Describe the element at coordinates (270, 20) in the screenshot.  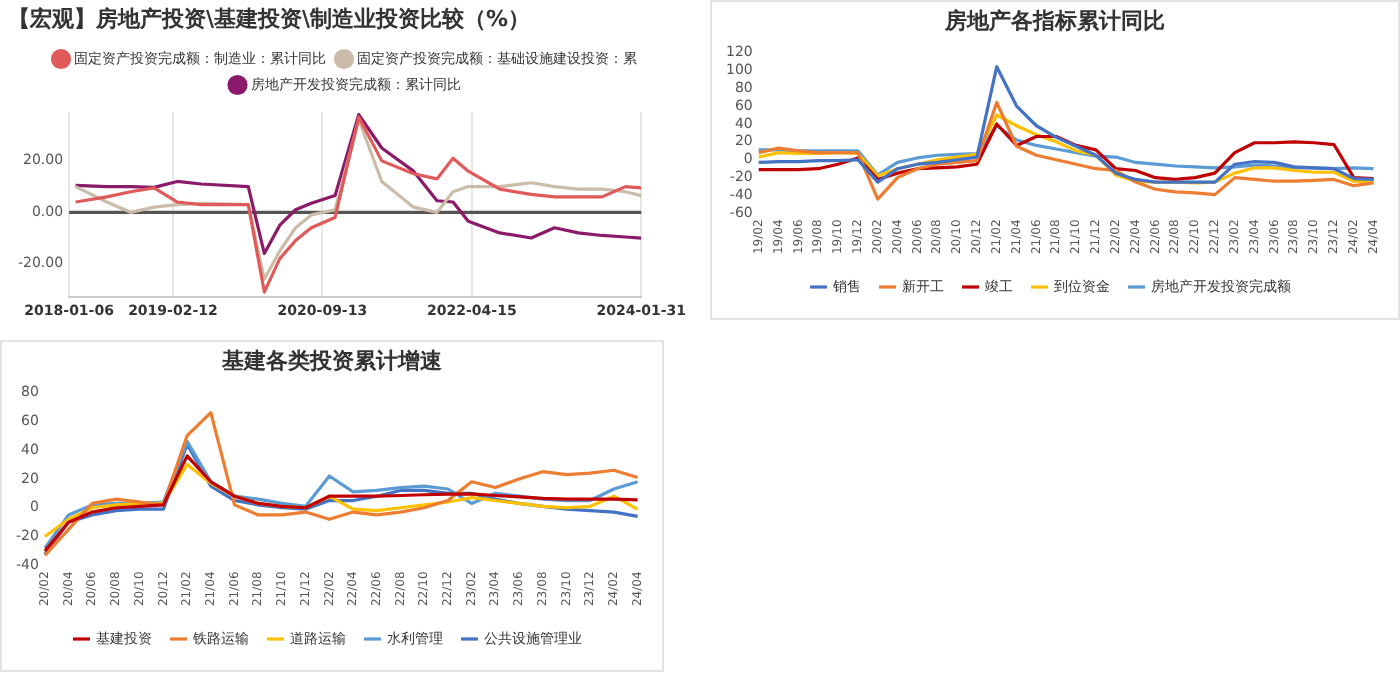
I see `chart-title: 【宏观】房地产投资\基建投资\制造业投资比较（%）` at that location.